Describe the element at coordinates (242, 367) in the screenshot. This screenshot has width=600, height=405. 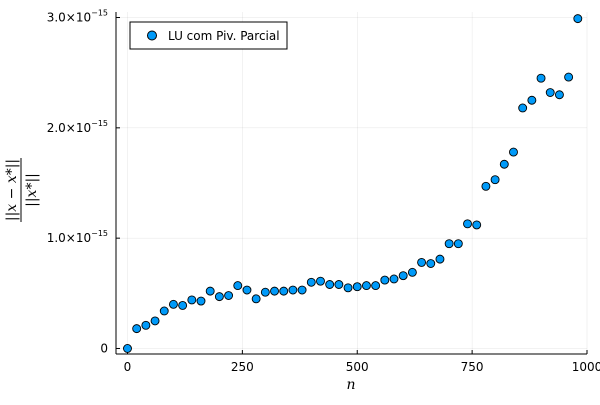
I see `x-tick-label: 250` at that location.